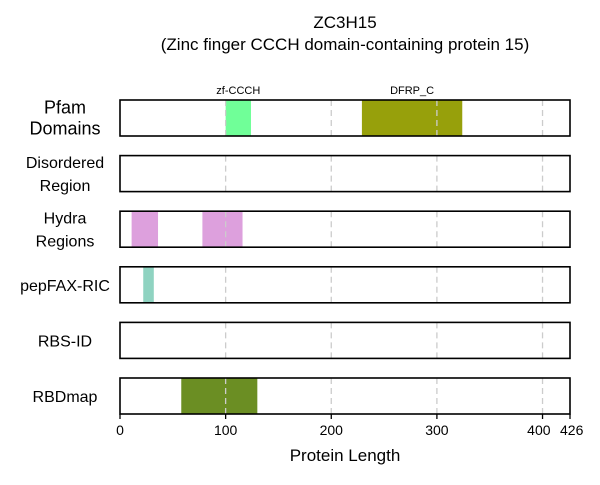  I want to click on track-label-line: Pfam, so click(65, 108).